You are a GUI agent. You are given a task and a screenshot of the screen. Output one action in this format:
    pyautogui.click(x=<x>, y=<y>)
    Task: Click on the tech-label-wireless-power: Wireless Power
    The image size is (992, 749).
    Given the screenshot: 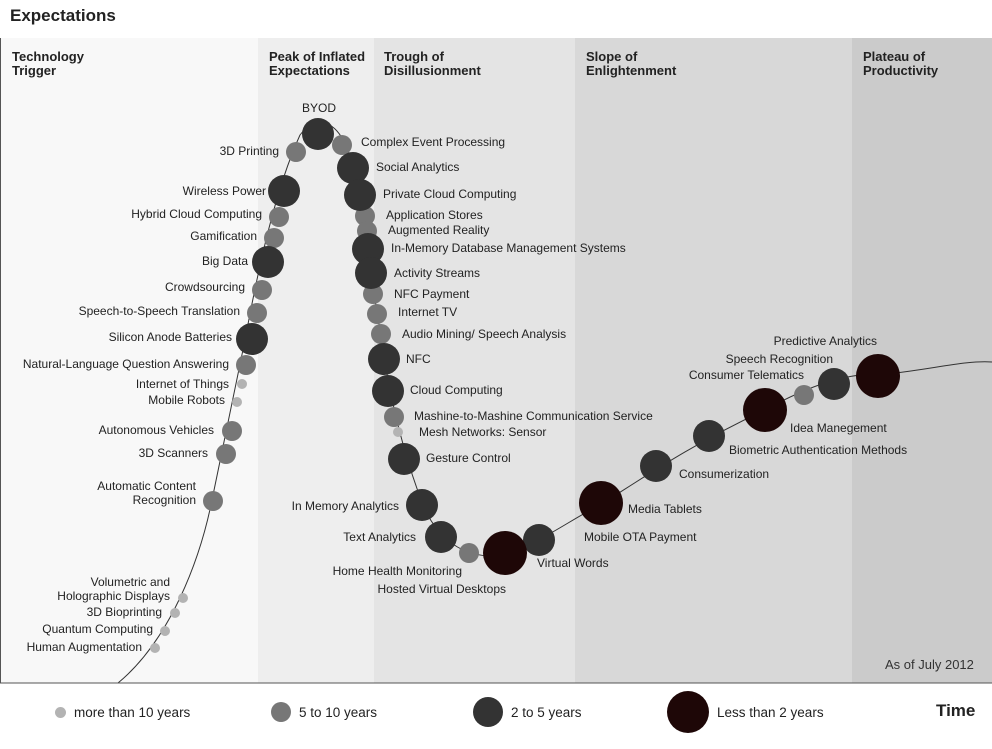 What is the action you would take?
    pyautogui.click(x=224, y=191)
    